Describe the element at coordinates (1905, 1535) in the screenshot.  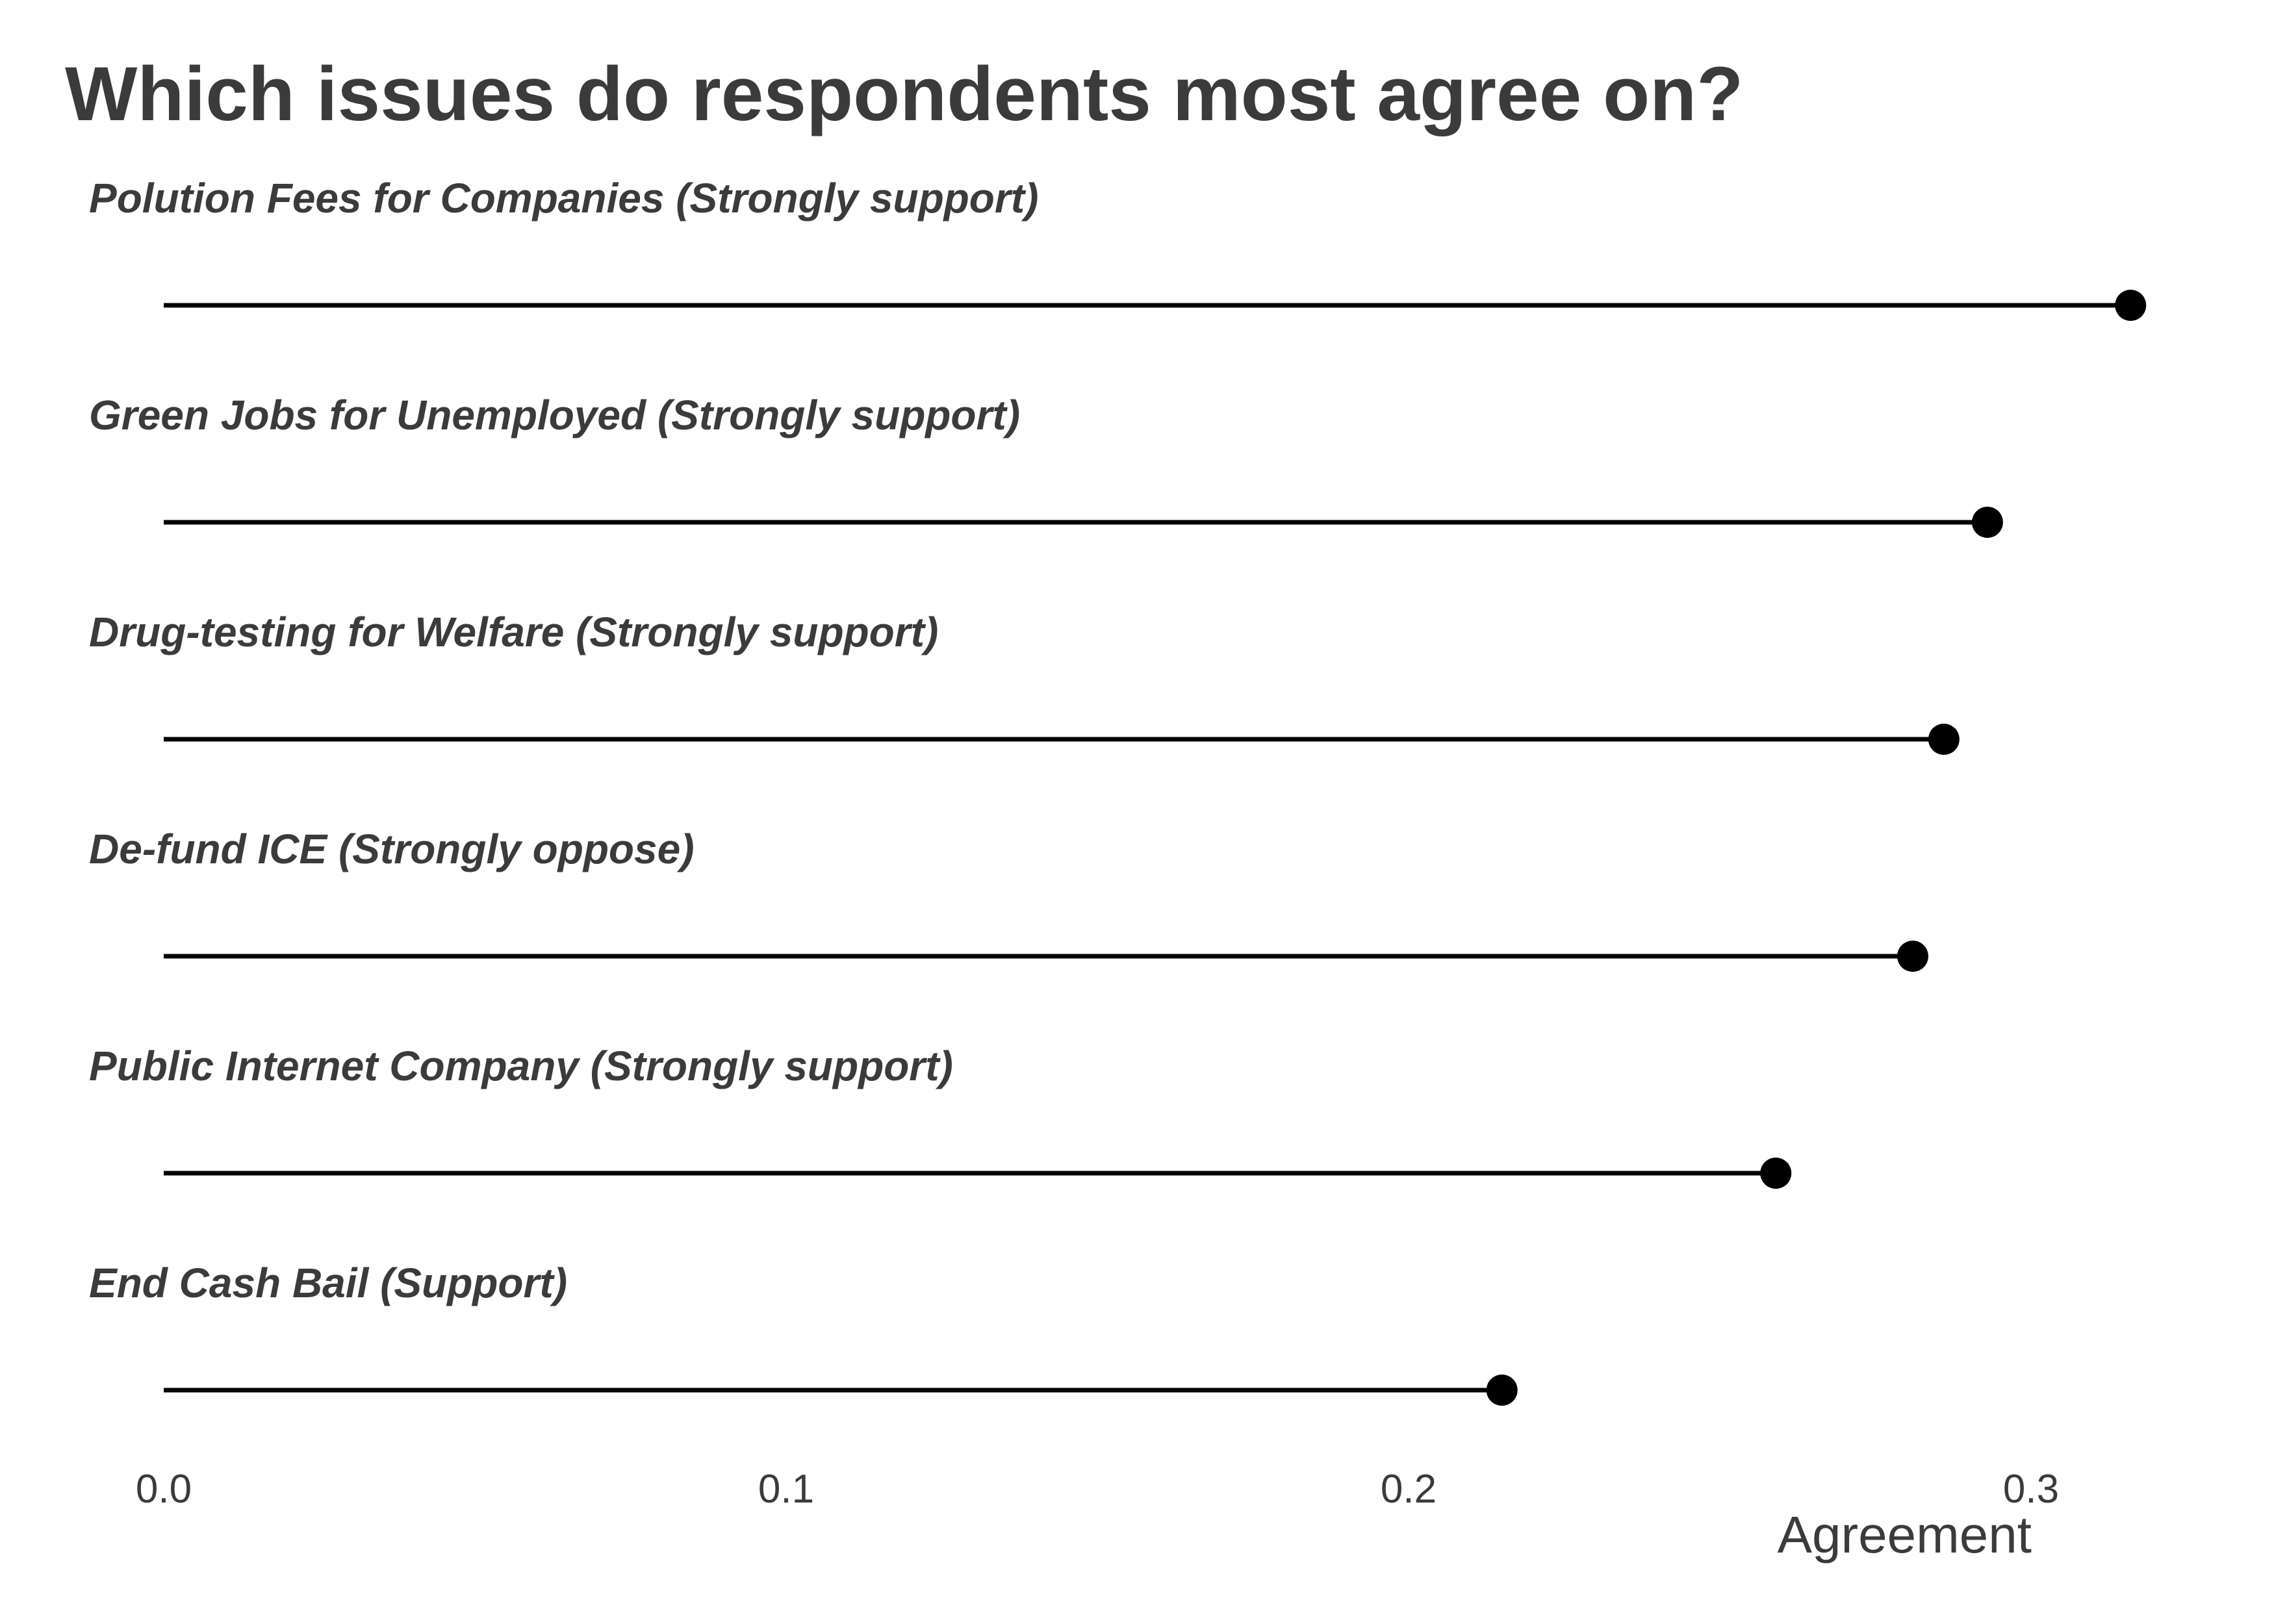
I see `x-axis-title: Agreement` at that location.